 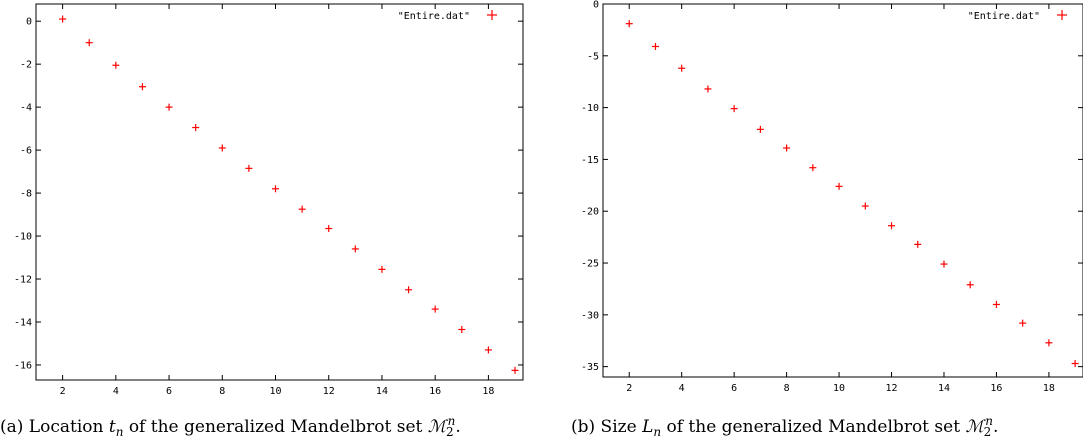 I want to click on legend-label-a: "Entire.dat", so click(x=434, y=16).